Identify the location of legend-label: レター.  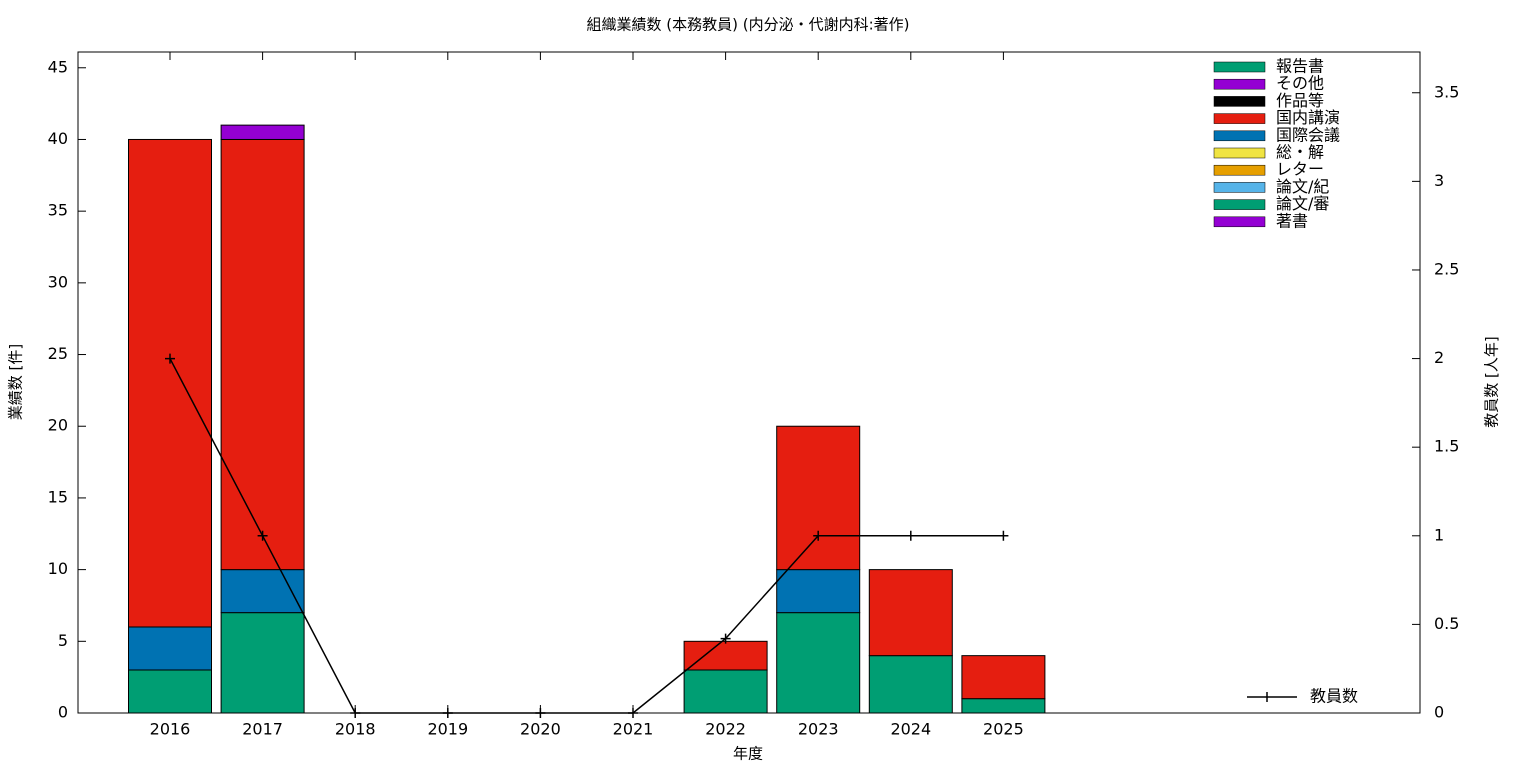
(1300, 169).